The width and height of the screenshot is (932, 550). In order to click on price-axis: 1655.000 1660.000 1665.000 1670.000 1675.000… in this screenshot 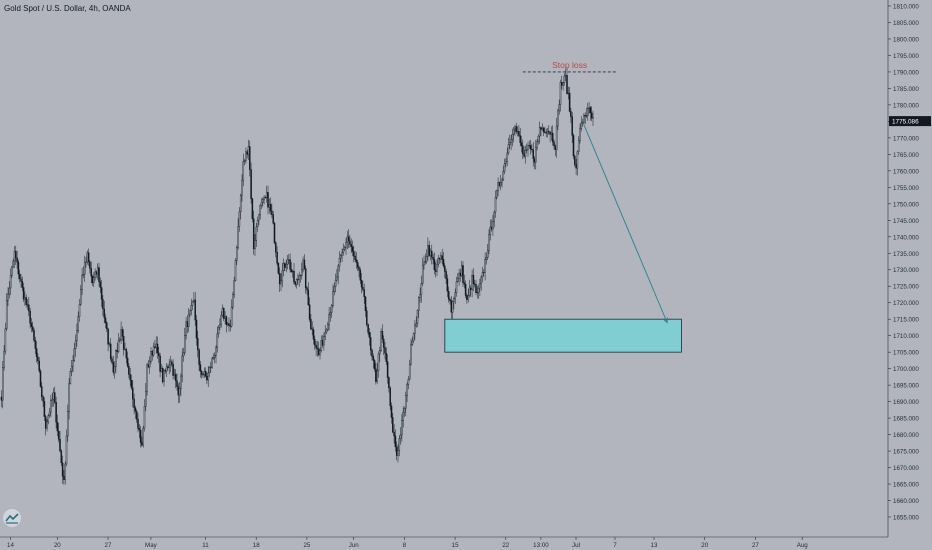, I will do `click(903, 263)`.